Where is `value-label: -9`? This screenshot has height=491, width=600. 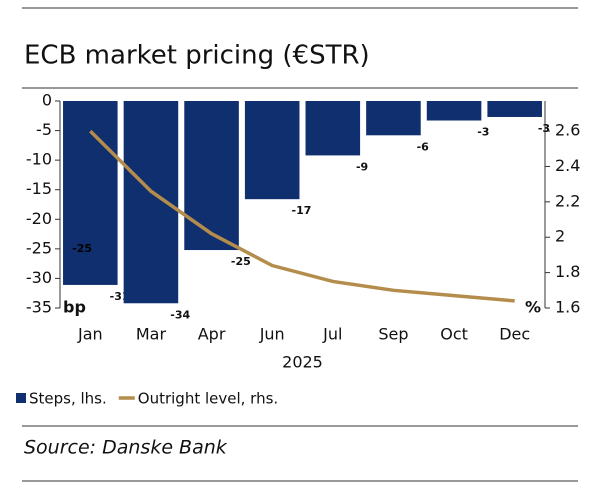
value-label: -9 is located at coordinates (362, 166).